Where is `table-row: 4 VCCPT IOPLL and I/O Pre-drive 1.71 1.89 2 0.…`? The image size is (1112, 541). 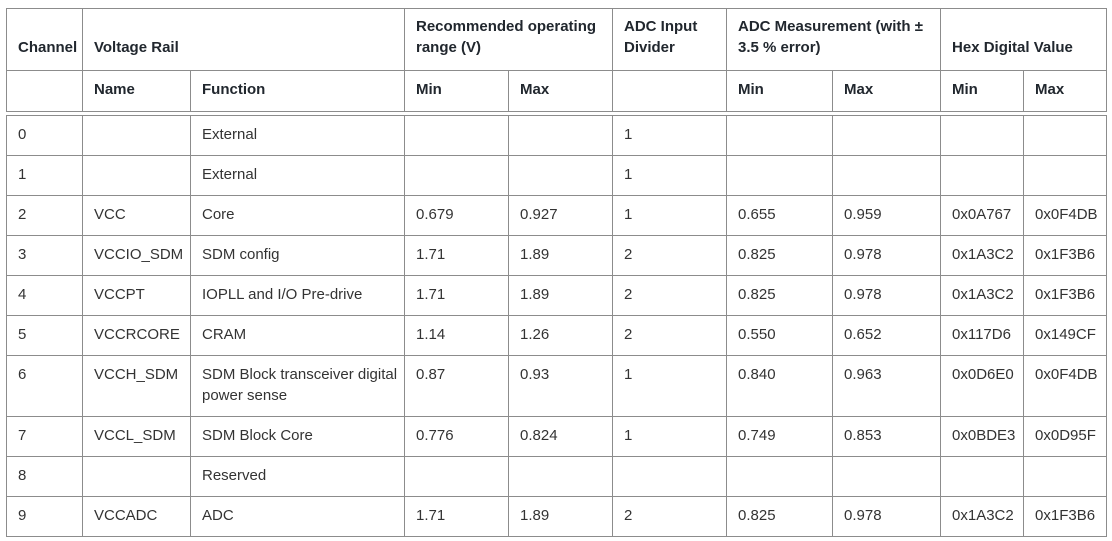
table-row: 4 VCCPT IOPLL and I/O Pre-drive 1.71 1.89 2 0.… is located at coordinates (557, 295).